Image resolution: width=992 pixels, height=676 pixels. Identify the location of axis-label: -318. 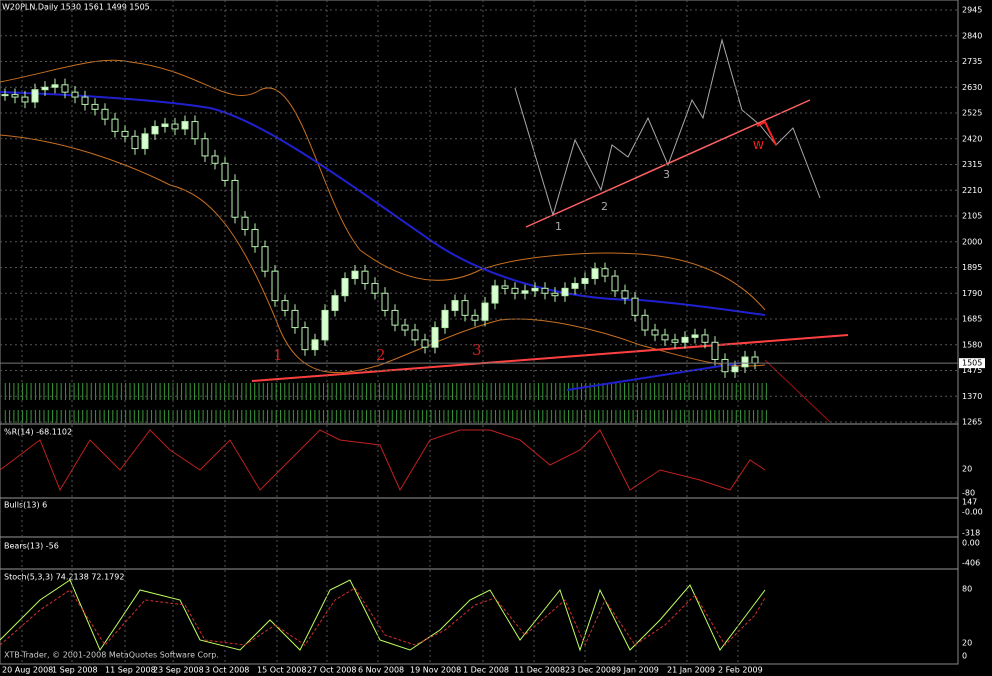
(971, 533).